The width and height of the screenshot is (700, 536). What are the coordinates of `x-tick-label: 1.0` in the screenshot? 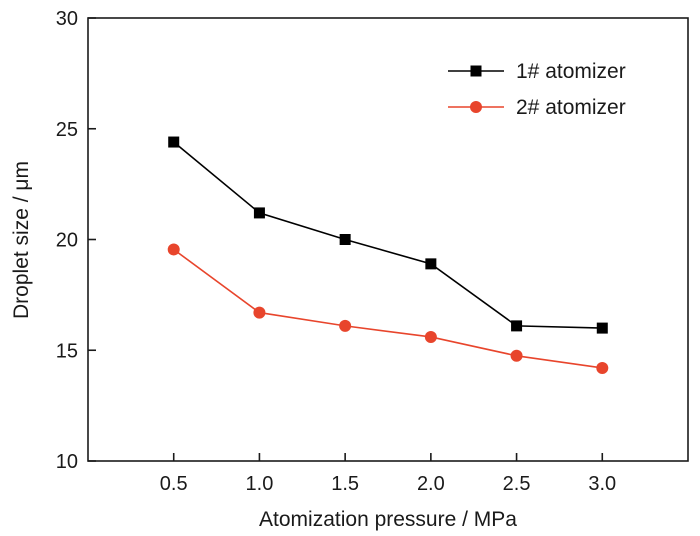 It's located at (260, 484).